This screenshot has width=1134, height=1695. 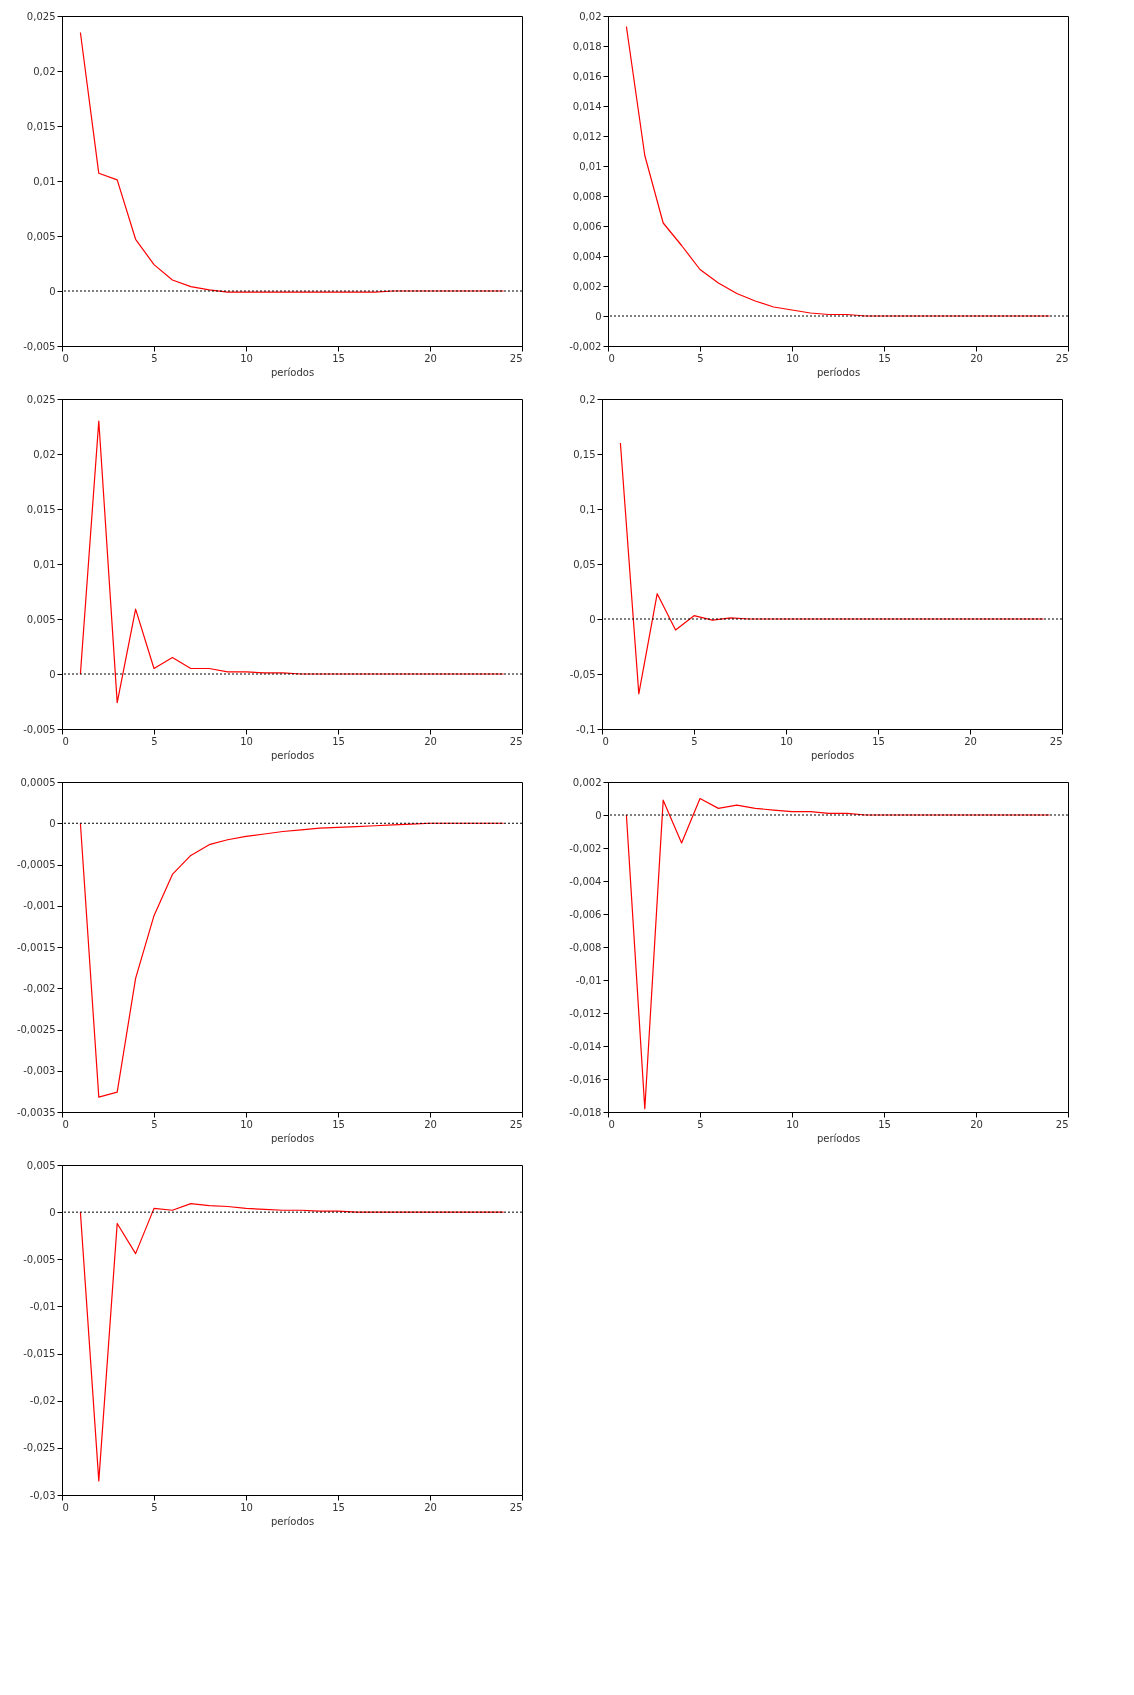 What do you see at coordinates (39, 906) in the screenshot?
I see `y-tick-label: -0,001` at bounding box center [39, 906].